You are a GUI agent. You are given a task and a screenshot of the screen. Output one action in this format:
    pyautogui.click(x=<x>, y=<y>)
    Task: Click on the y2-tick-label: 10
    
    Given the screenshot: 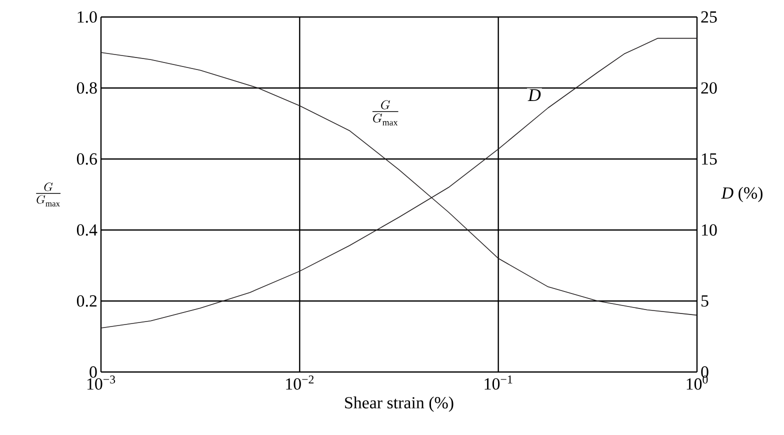 What is the action you would take?
    pyautogui.click(x=709, y=230)
    